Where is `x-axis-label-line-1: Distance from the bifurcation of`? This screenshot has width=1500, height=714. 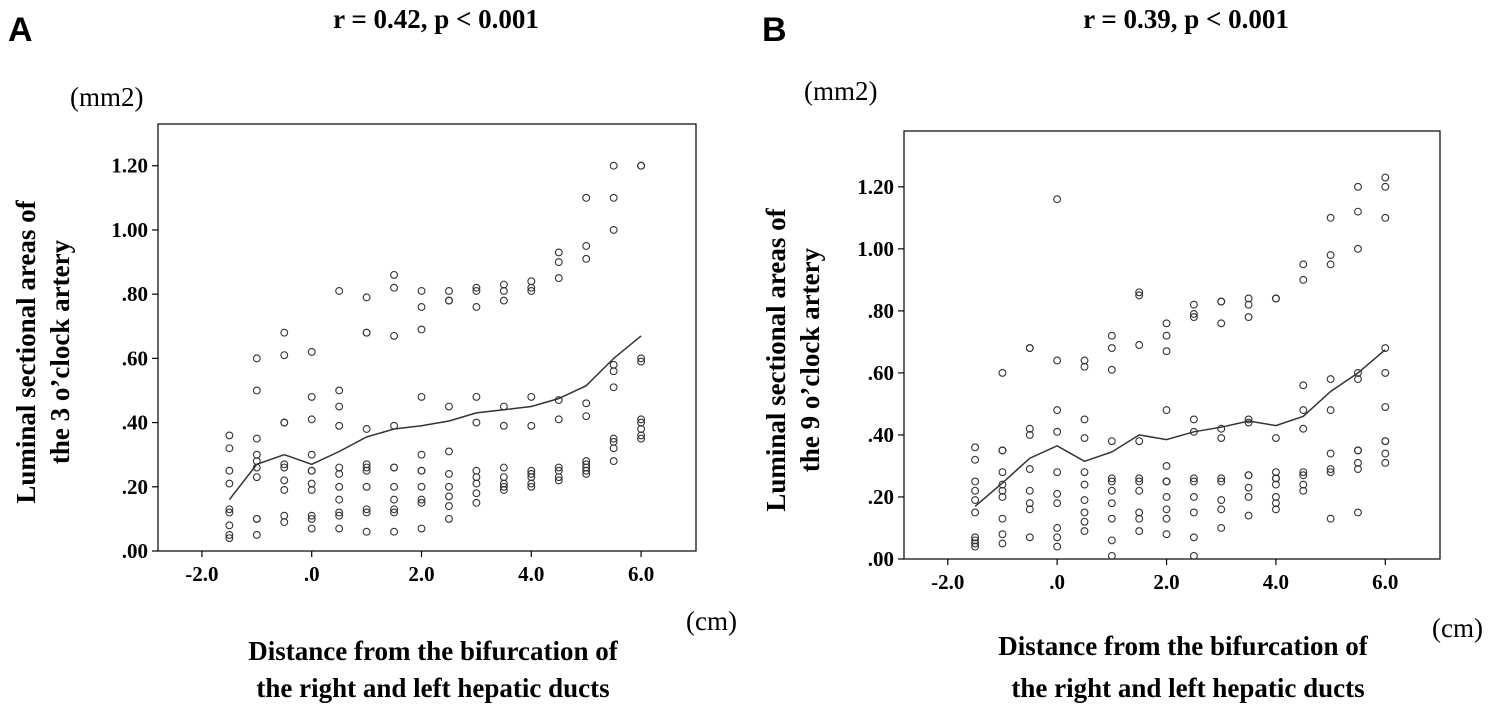 x-axis-label-line-1: Distance from the bifurcation of is located at coordinates (1183, 646).